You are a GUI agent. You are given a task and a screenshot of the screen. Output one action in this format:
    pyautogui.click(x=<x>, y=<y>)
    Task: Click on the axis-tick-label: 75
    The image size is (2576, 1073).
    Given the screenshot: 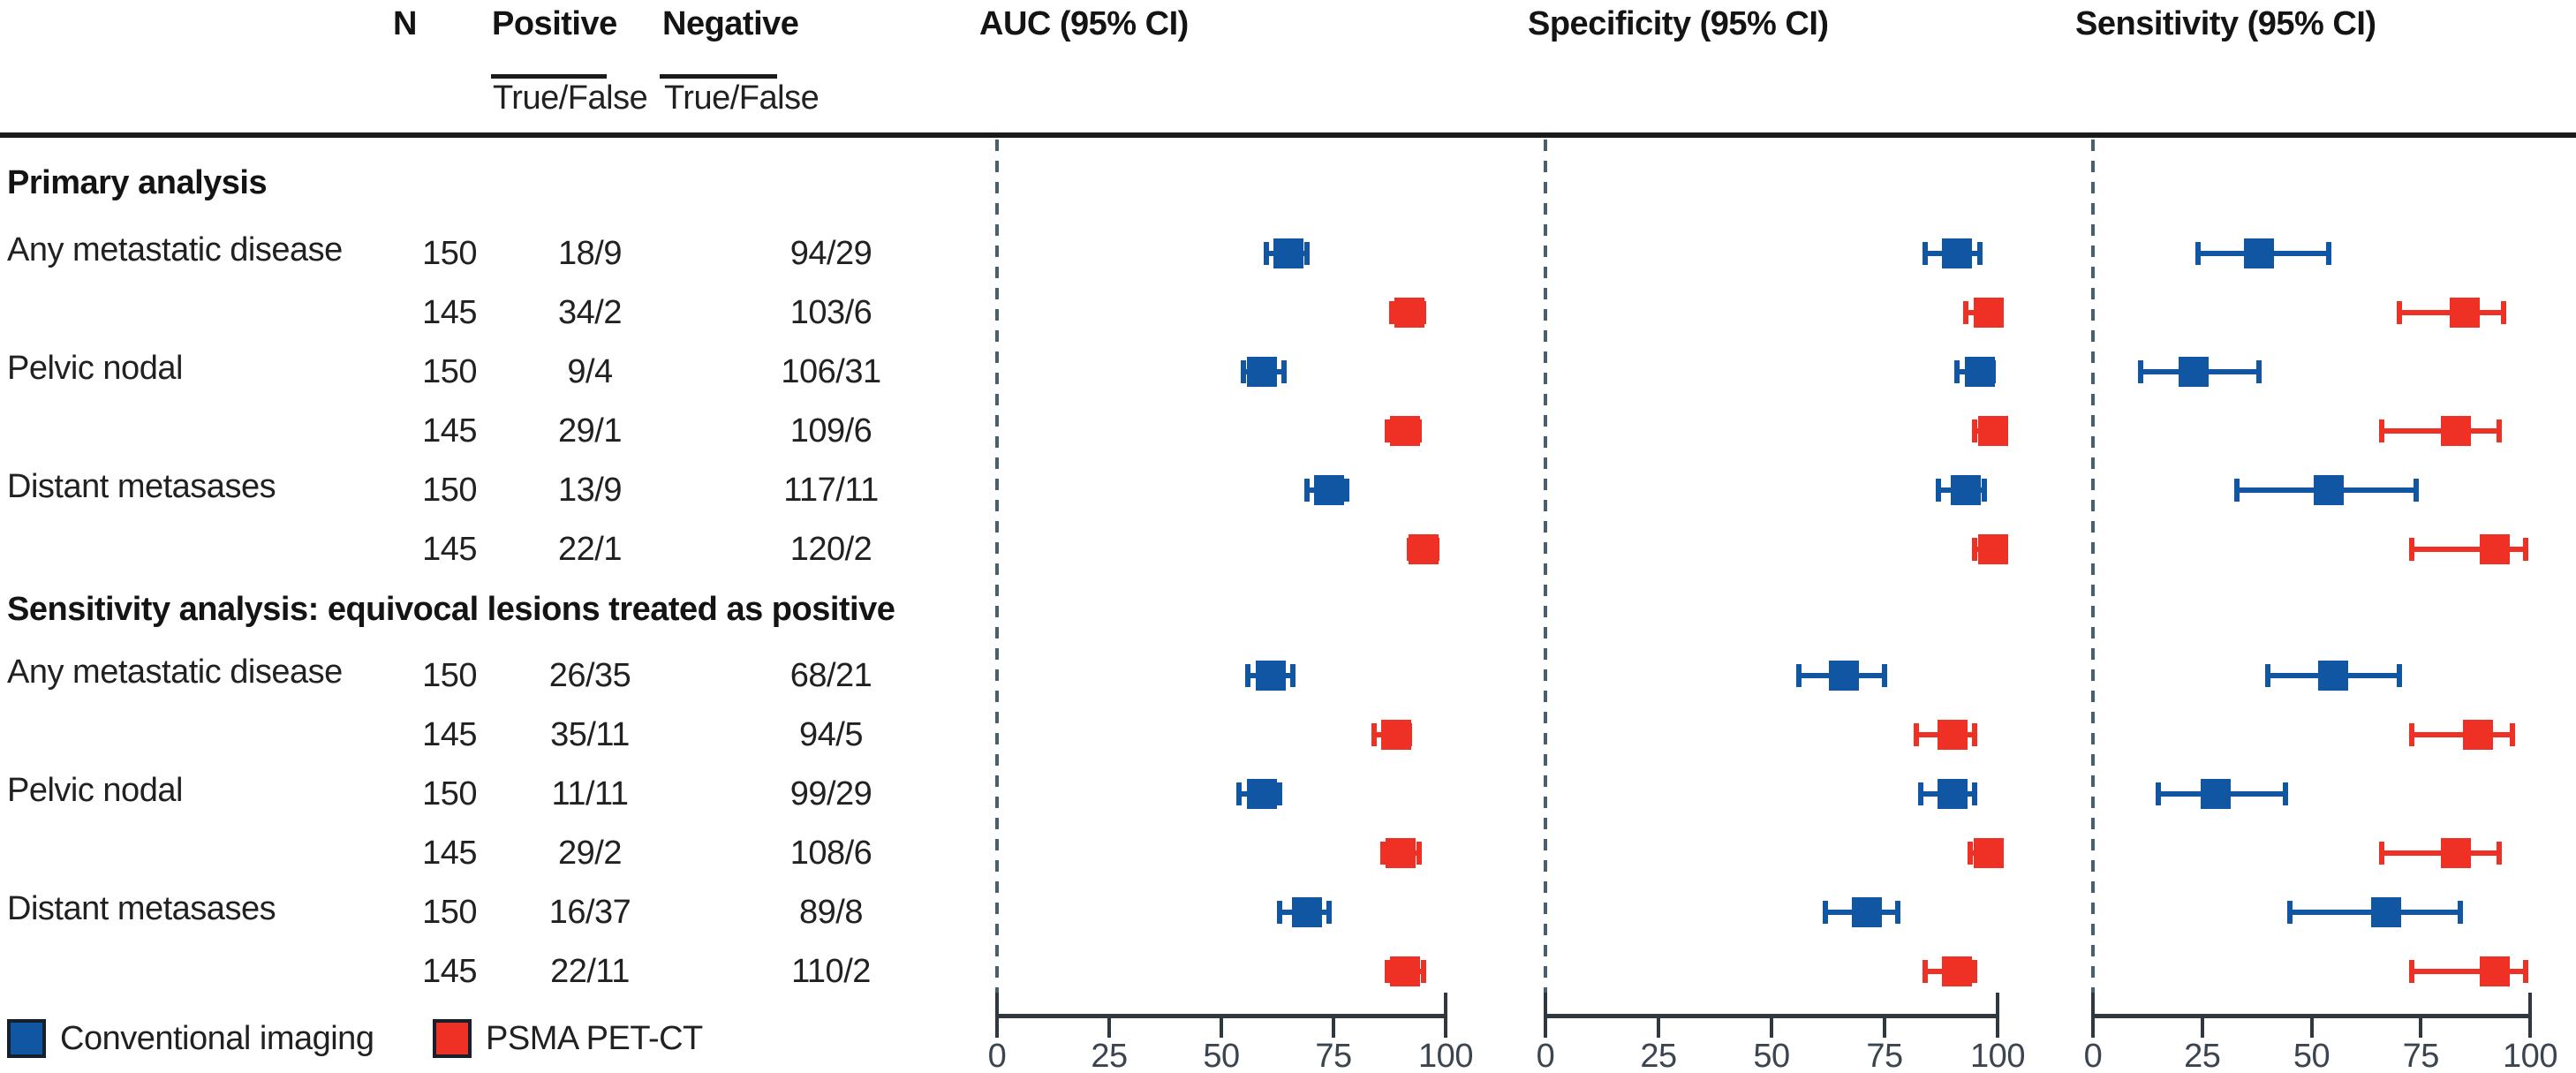 What is the action you would take?
    pyautogui.click(x=1333, y=1055)
    